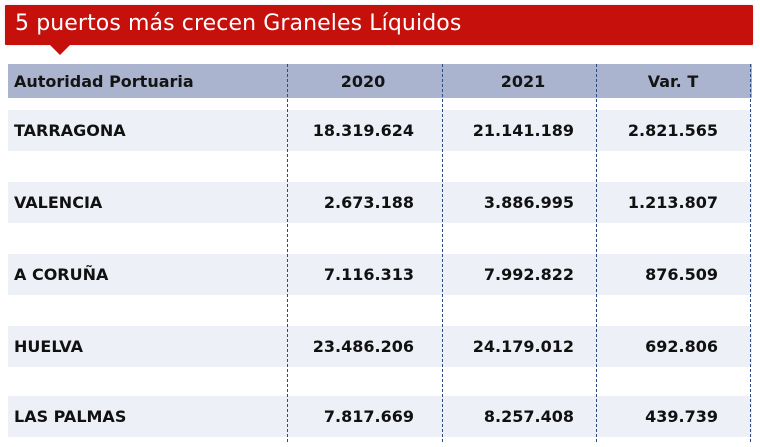 This screenshot has height=447, width=760. I want to click on column-header-var: Var. T, so click(673, 81).